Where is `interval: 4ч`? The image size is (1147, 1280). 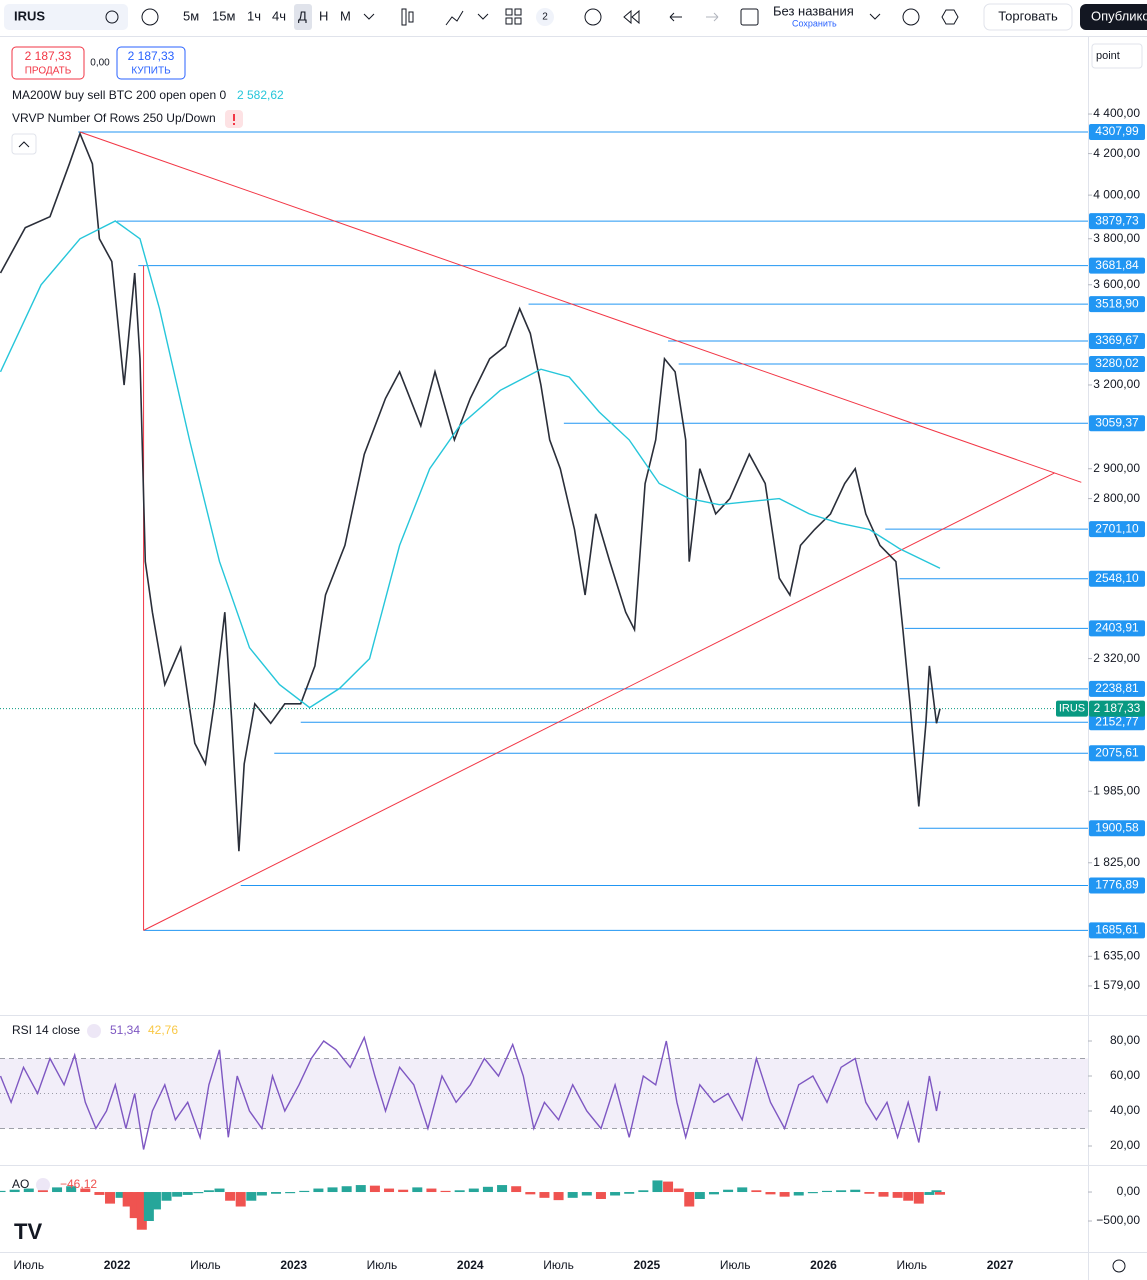 interval: 4ч is located at coordinates (279, 15).